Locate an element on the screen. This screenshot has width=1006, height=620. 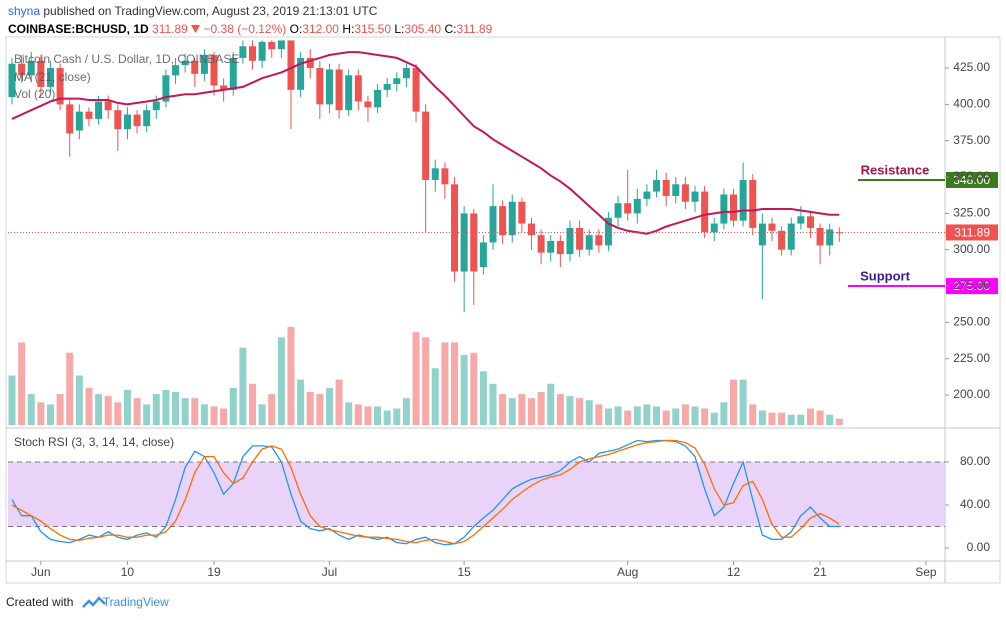
down-arrow is located at coordinates (196, 29).